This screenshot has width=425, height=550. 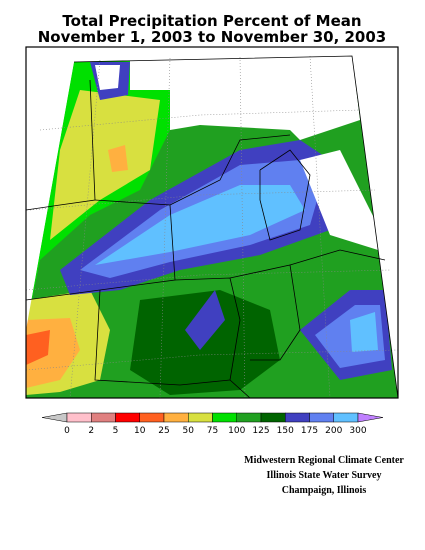 I want to click on legend-label: 50, so click(x=189, y=431).